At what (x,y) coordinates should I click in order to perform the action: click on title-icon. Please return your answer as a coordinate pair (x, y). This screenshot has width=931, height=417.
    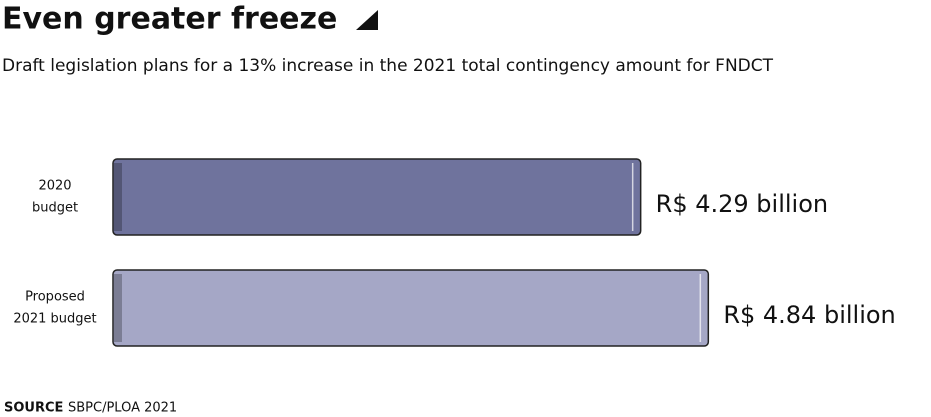
    Looking at the image, I should click on (367, 20).